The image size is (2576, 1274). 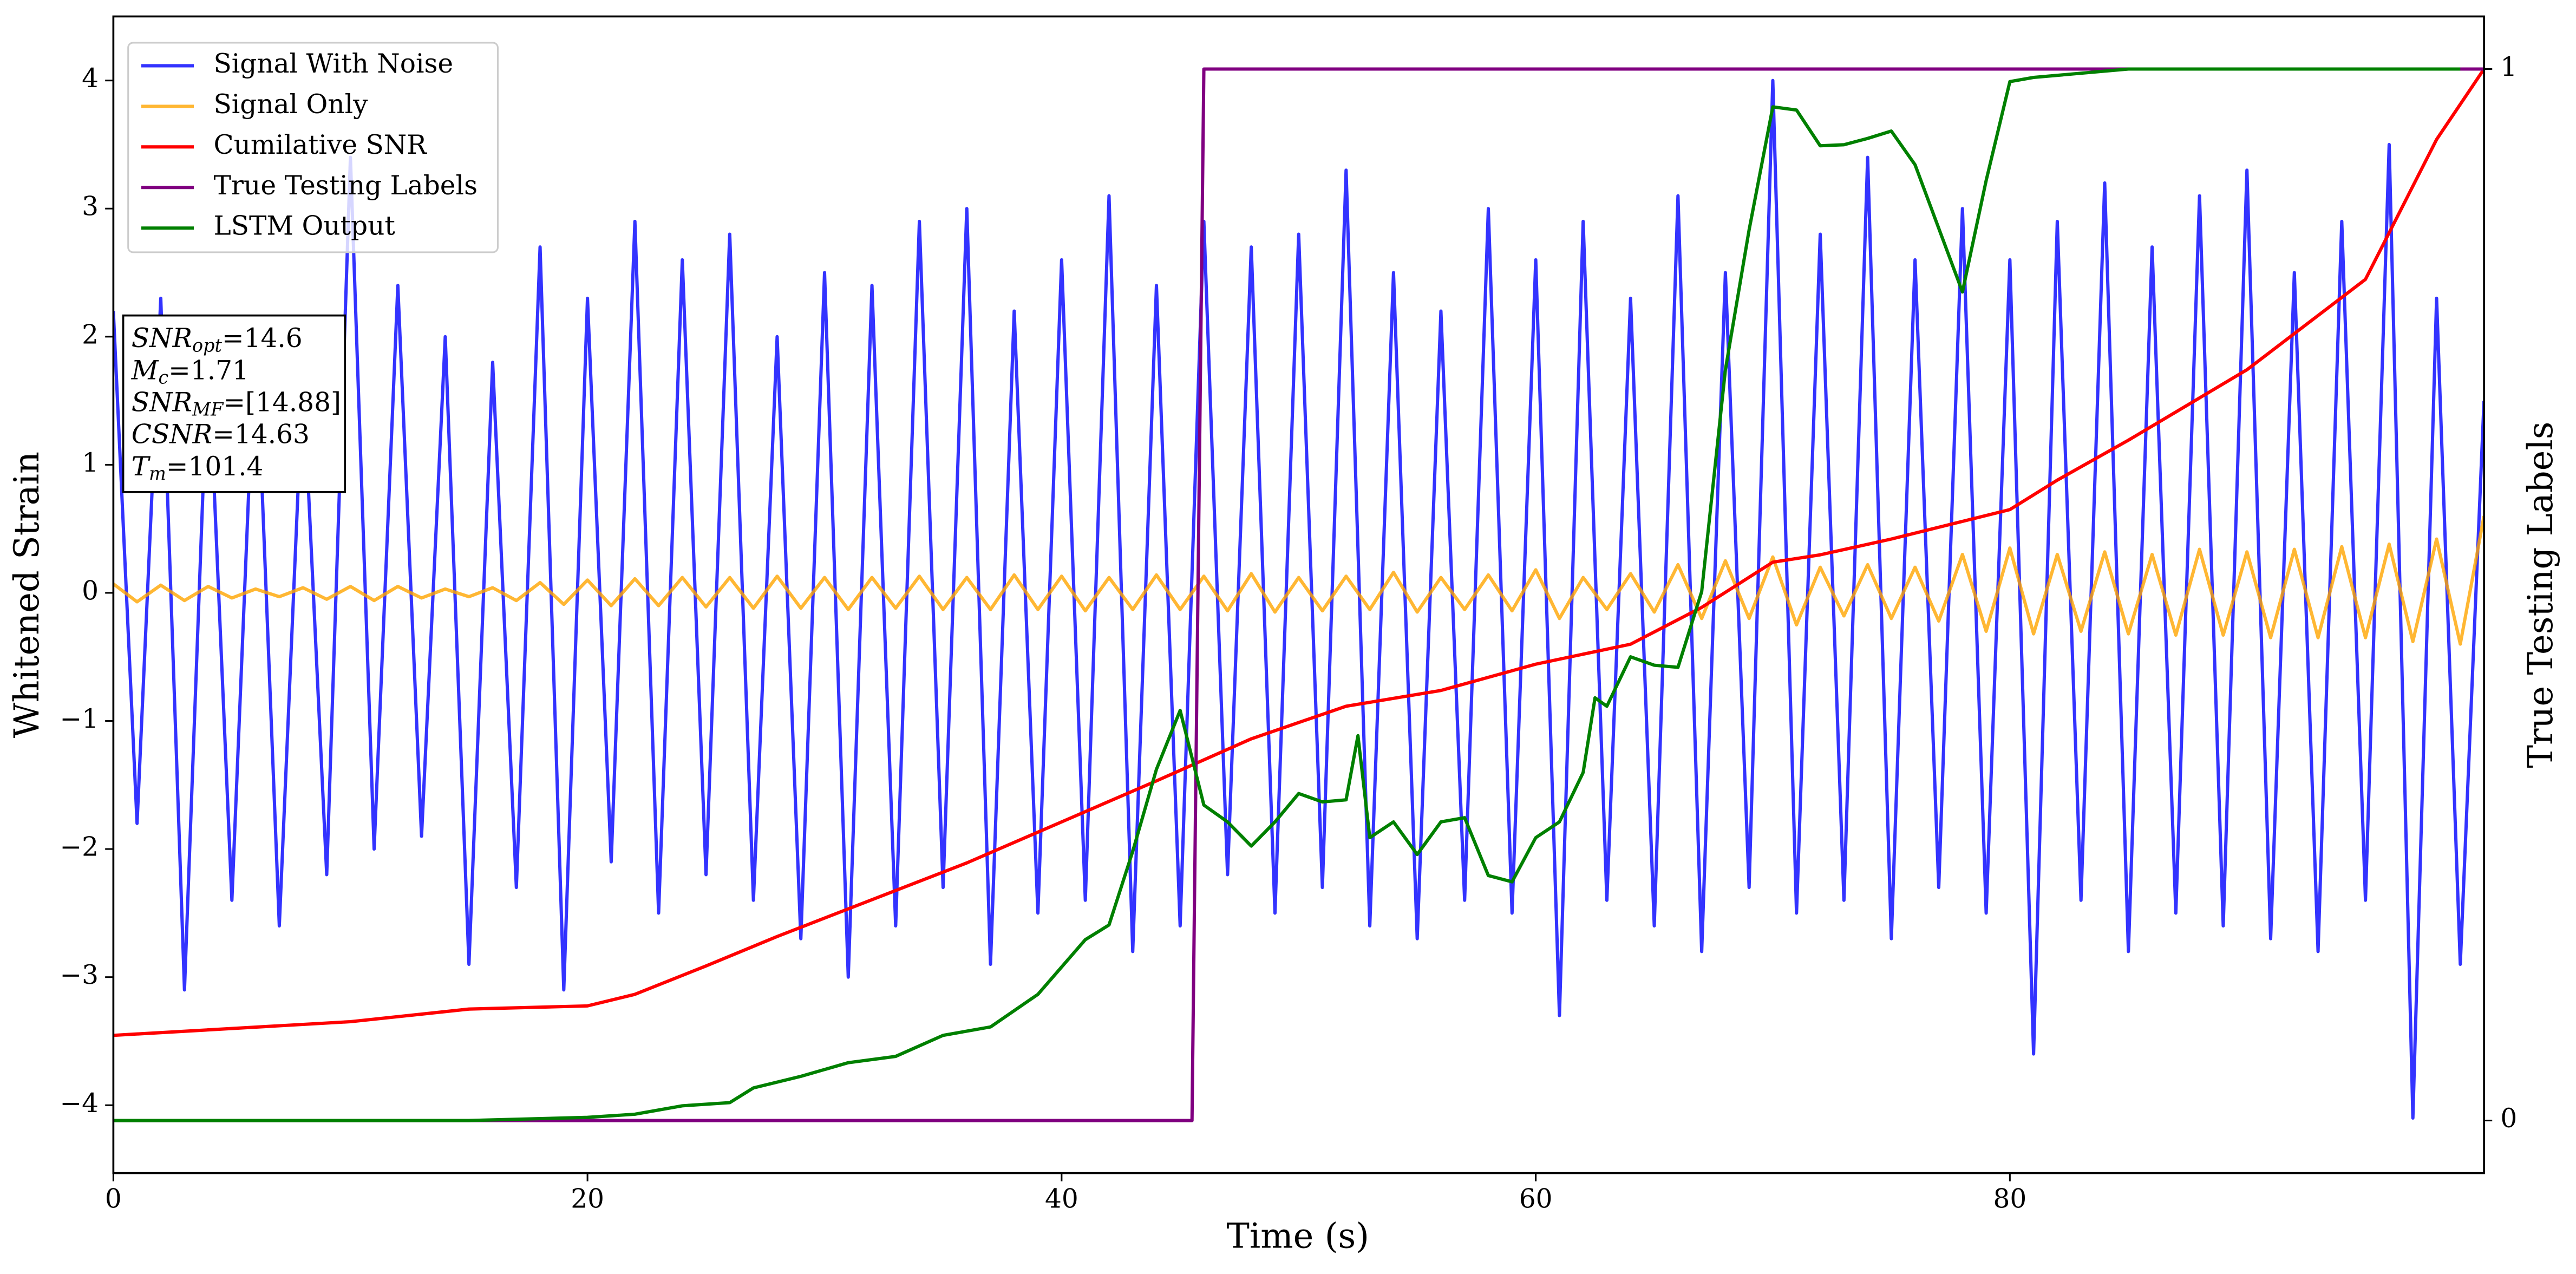 What do you see at coordinates (27, 595) in the screenshot?
I see `y-axis-label: Whitened Strain` at bounding box center [27, 595].